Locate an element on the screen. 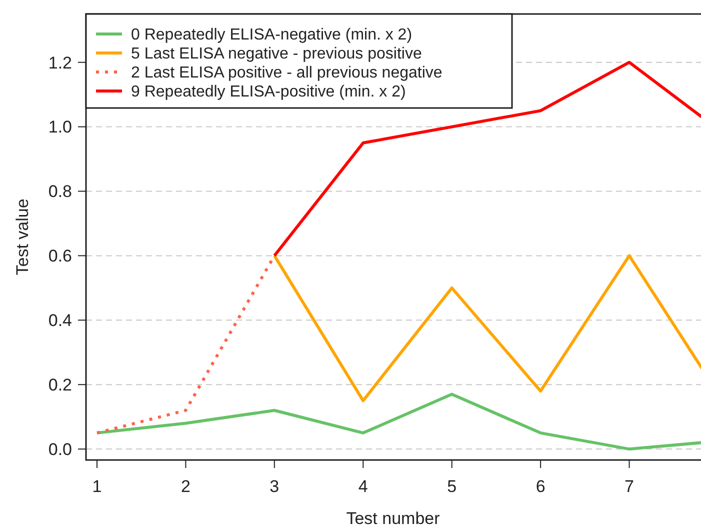  legend-label: 5 Last ELISA negative - previous positive is located at coordinates (276, 54).